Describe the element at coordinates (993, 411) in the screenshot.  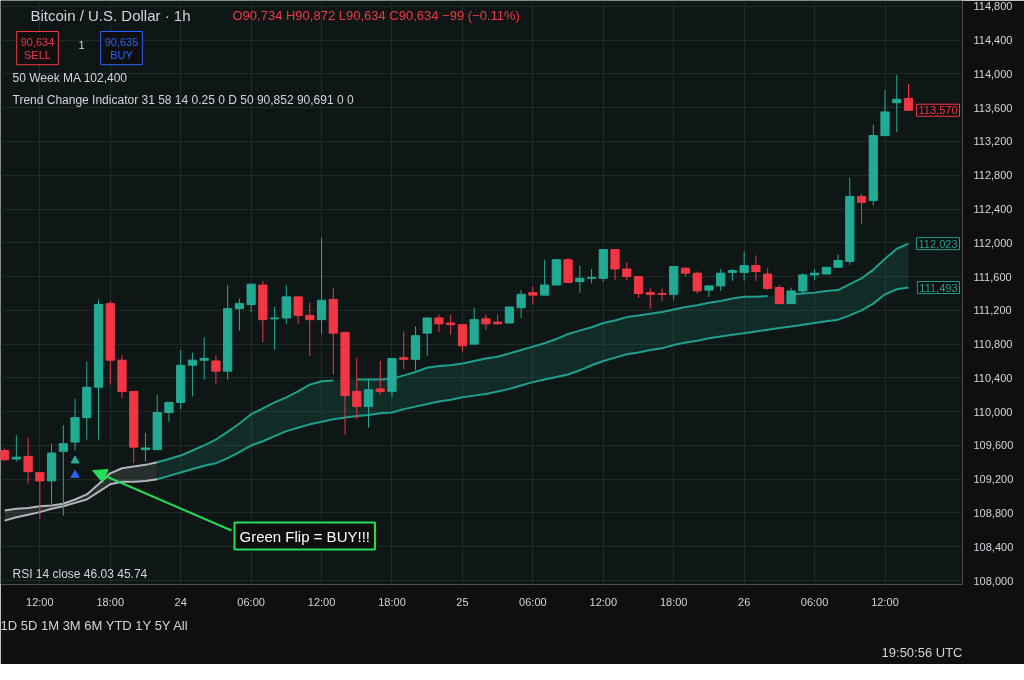
I see `y-tick-label: 110,000` at that location.